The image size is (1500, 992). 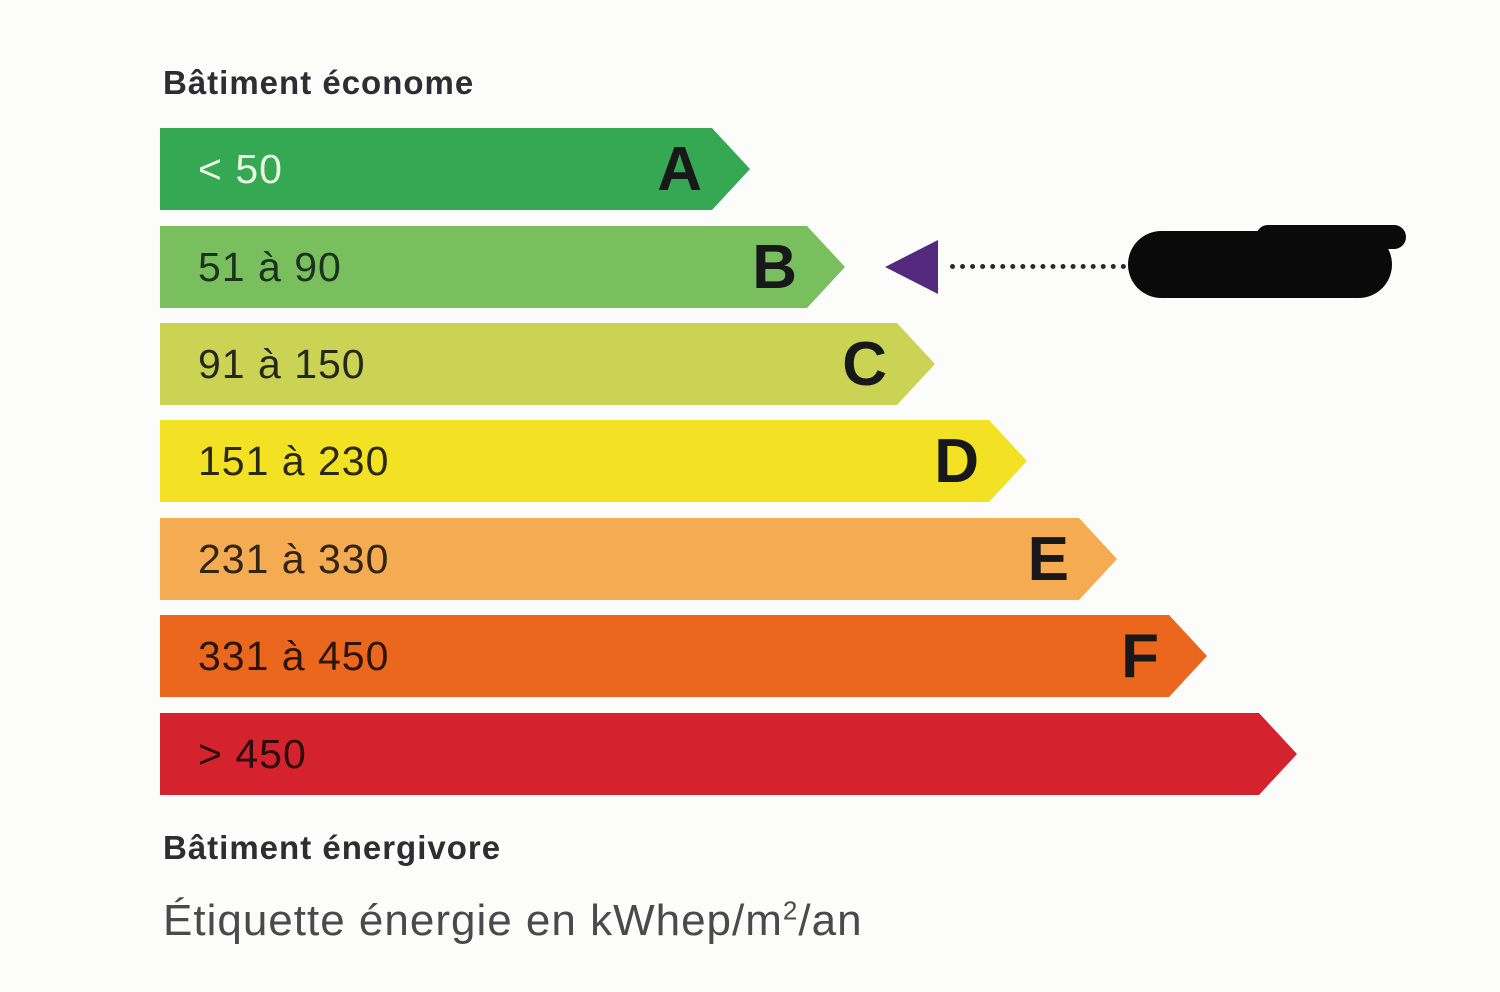 What do you see at coordinates (1267, 261) in the screenshot?
I see `redacted-value-blob` at bounding box center [1267, 261].